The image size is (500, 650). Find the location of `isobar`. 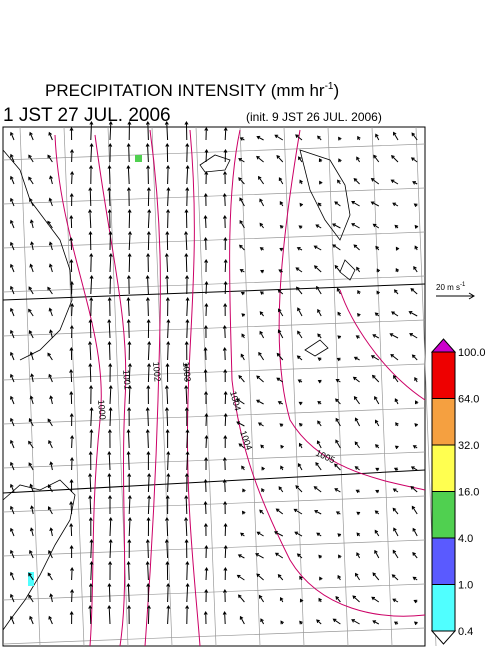

isobar is located at coordinates (382, 345).